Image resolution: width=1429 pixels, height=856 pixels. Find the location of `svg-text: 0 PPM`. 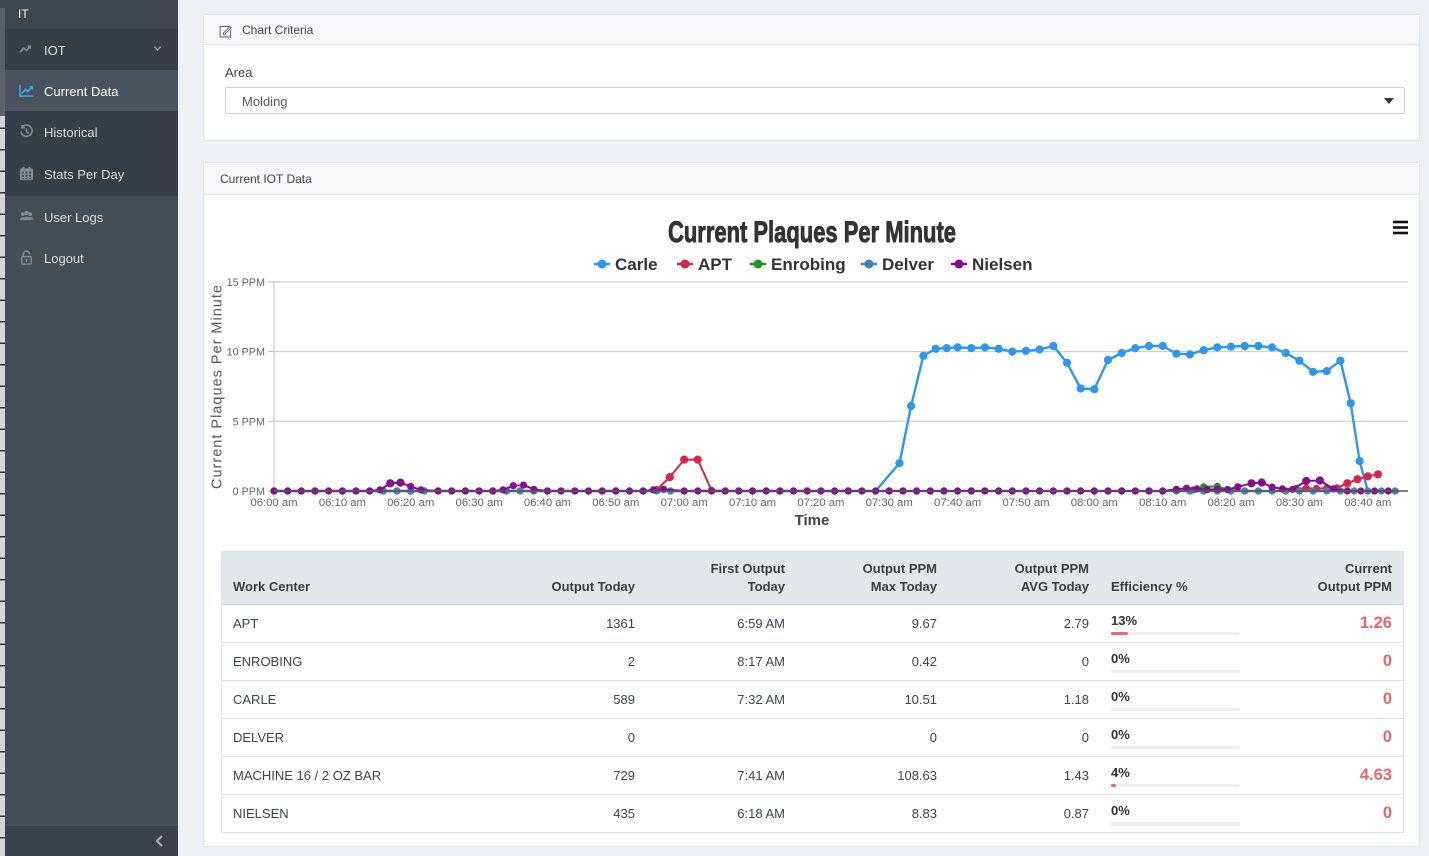

svg-text: 0 PPM is located at coordinates (249, 492).